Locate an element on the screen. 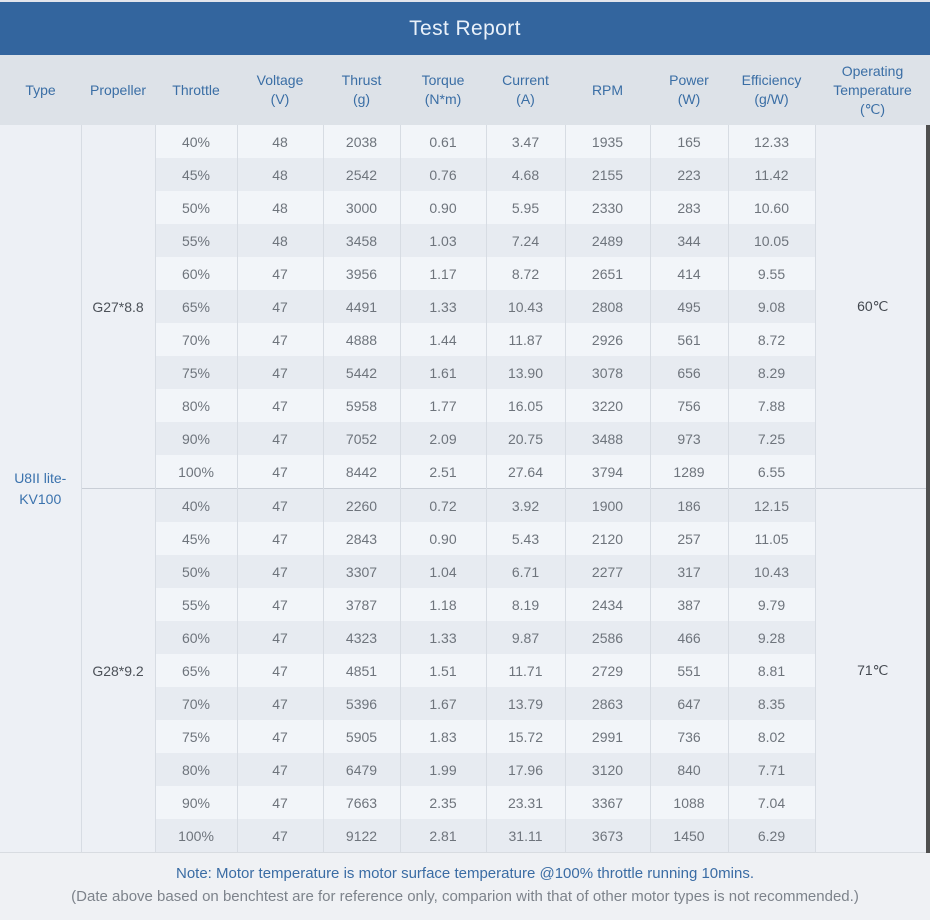 The width and height of the screenshot is (930, 920). cell-current: 31.11 is located at coordinates (525, 835).